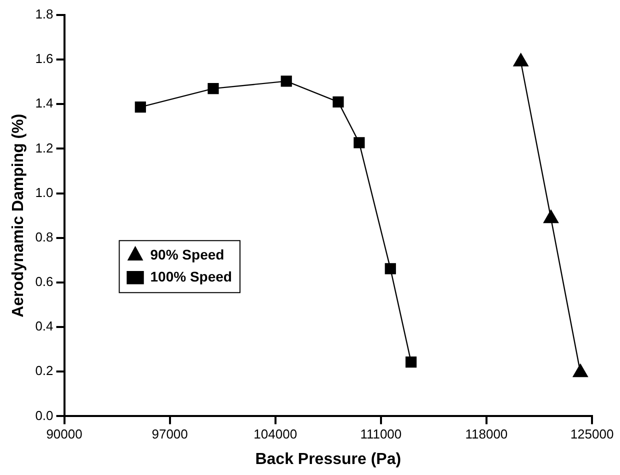 This screenshot has width=620, height=475. What do you see at coordinates (44, 236) in the screenshot?
I see `y-tick-label: 0.8` at bounding box center [44, 236].